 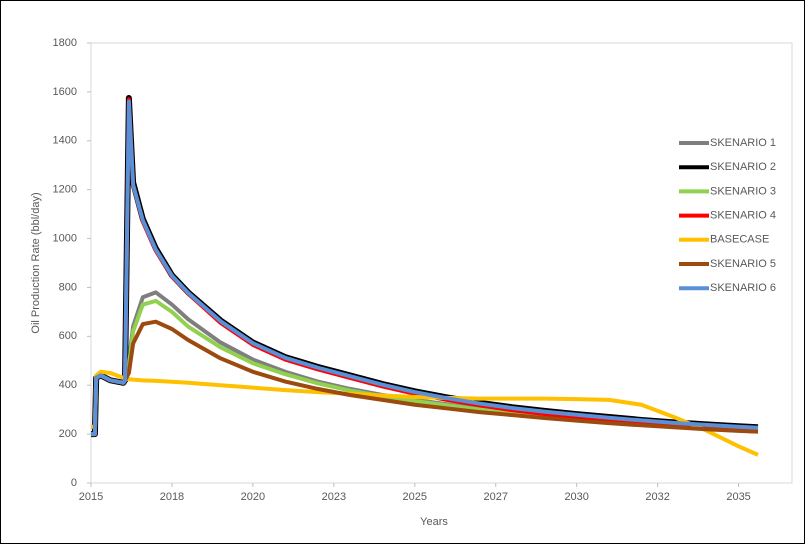 I want to click on y-tick-label: 1200, so click(x=65, y=190).